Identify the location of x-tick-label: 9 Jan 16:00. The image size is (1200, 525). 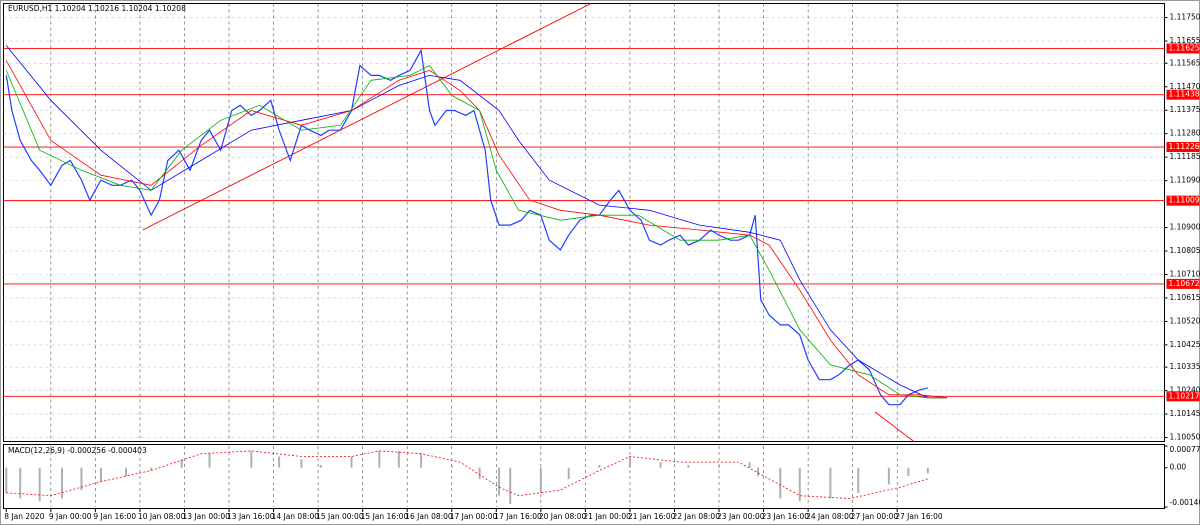
(114, 516).